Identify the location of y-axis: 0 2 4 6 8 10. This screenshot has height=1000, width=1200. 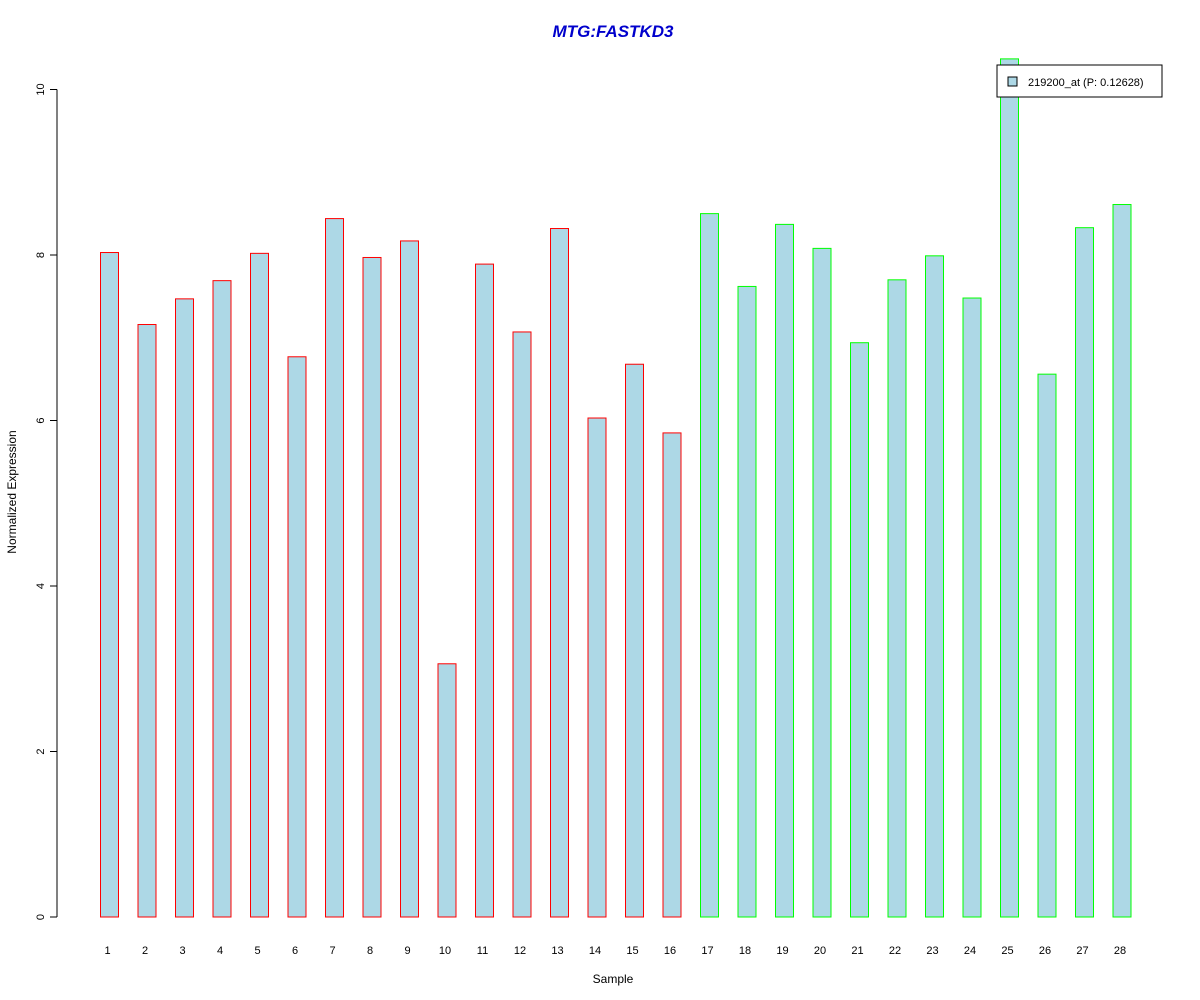
(46, 501).